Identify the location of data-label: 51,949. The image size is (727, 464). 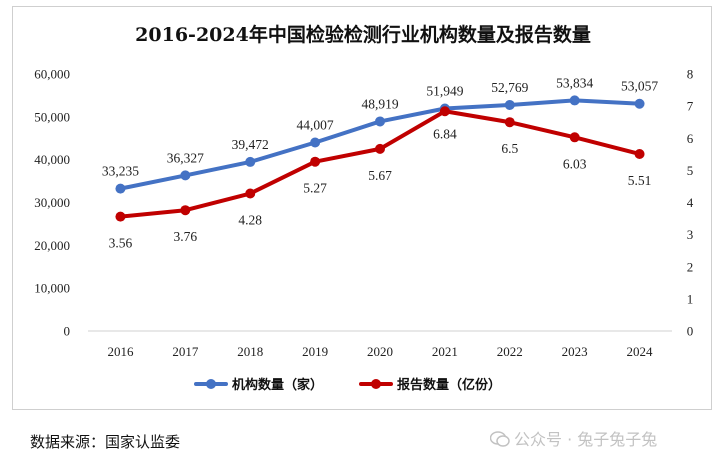
(444, 90).